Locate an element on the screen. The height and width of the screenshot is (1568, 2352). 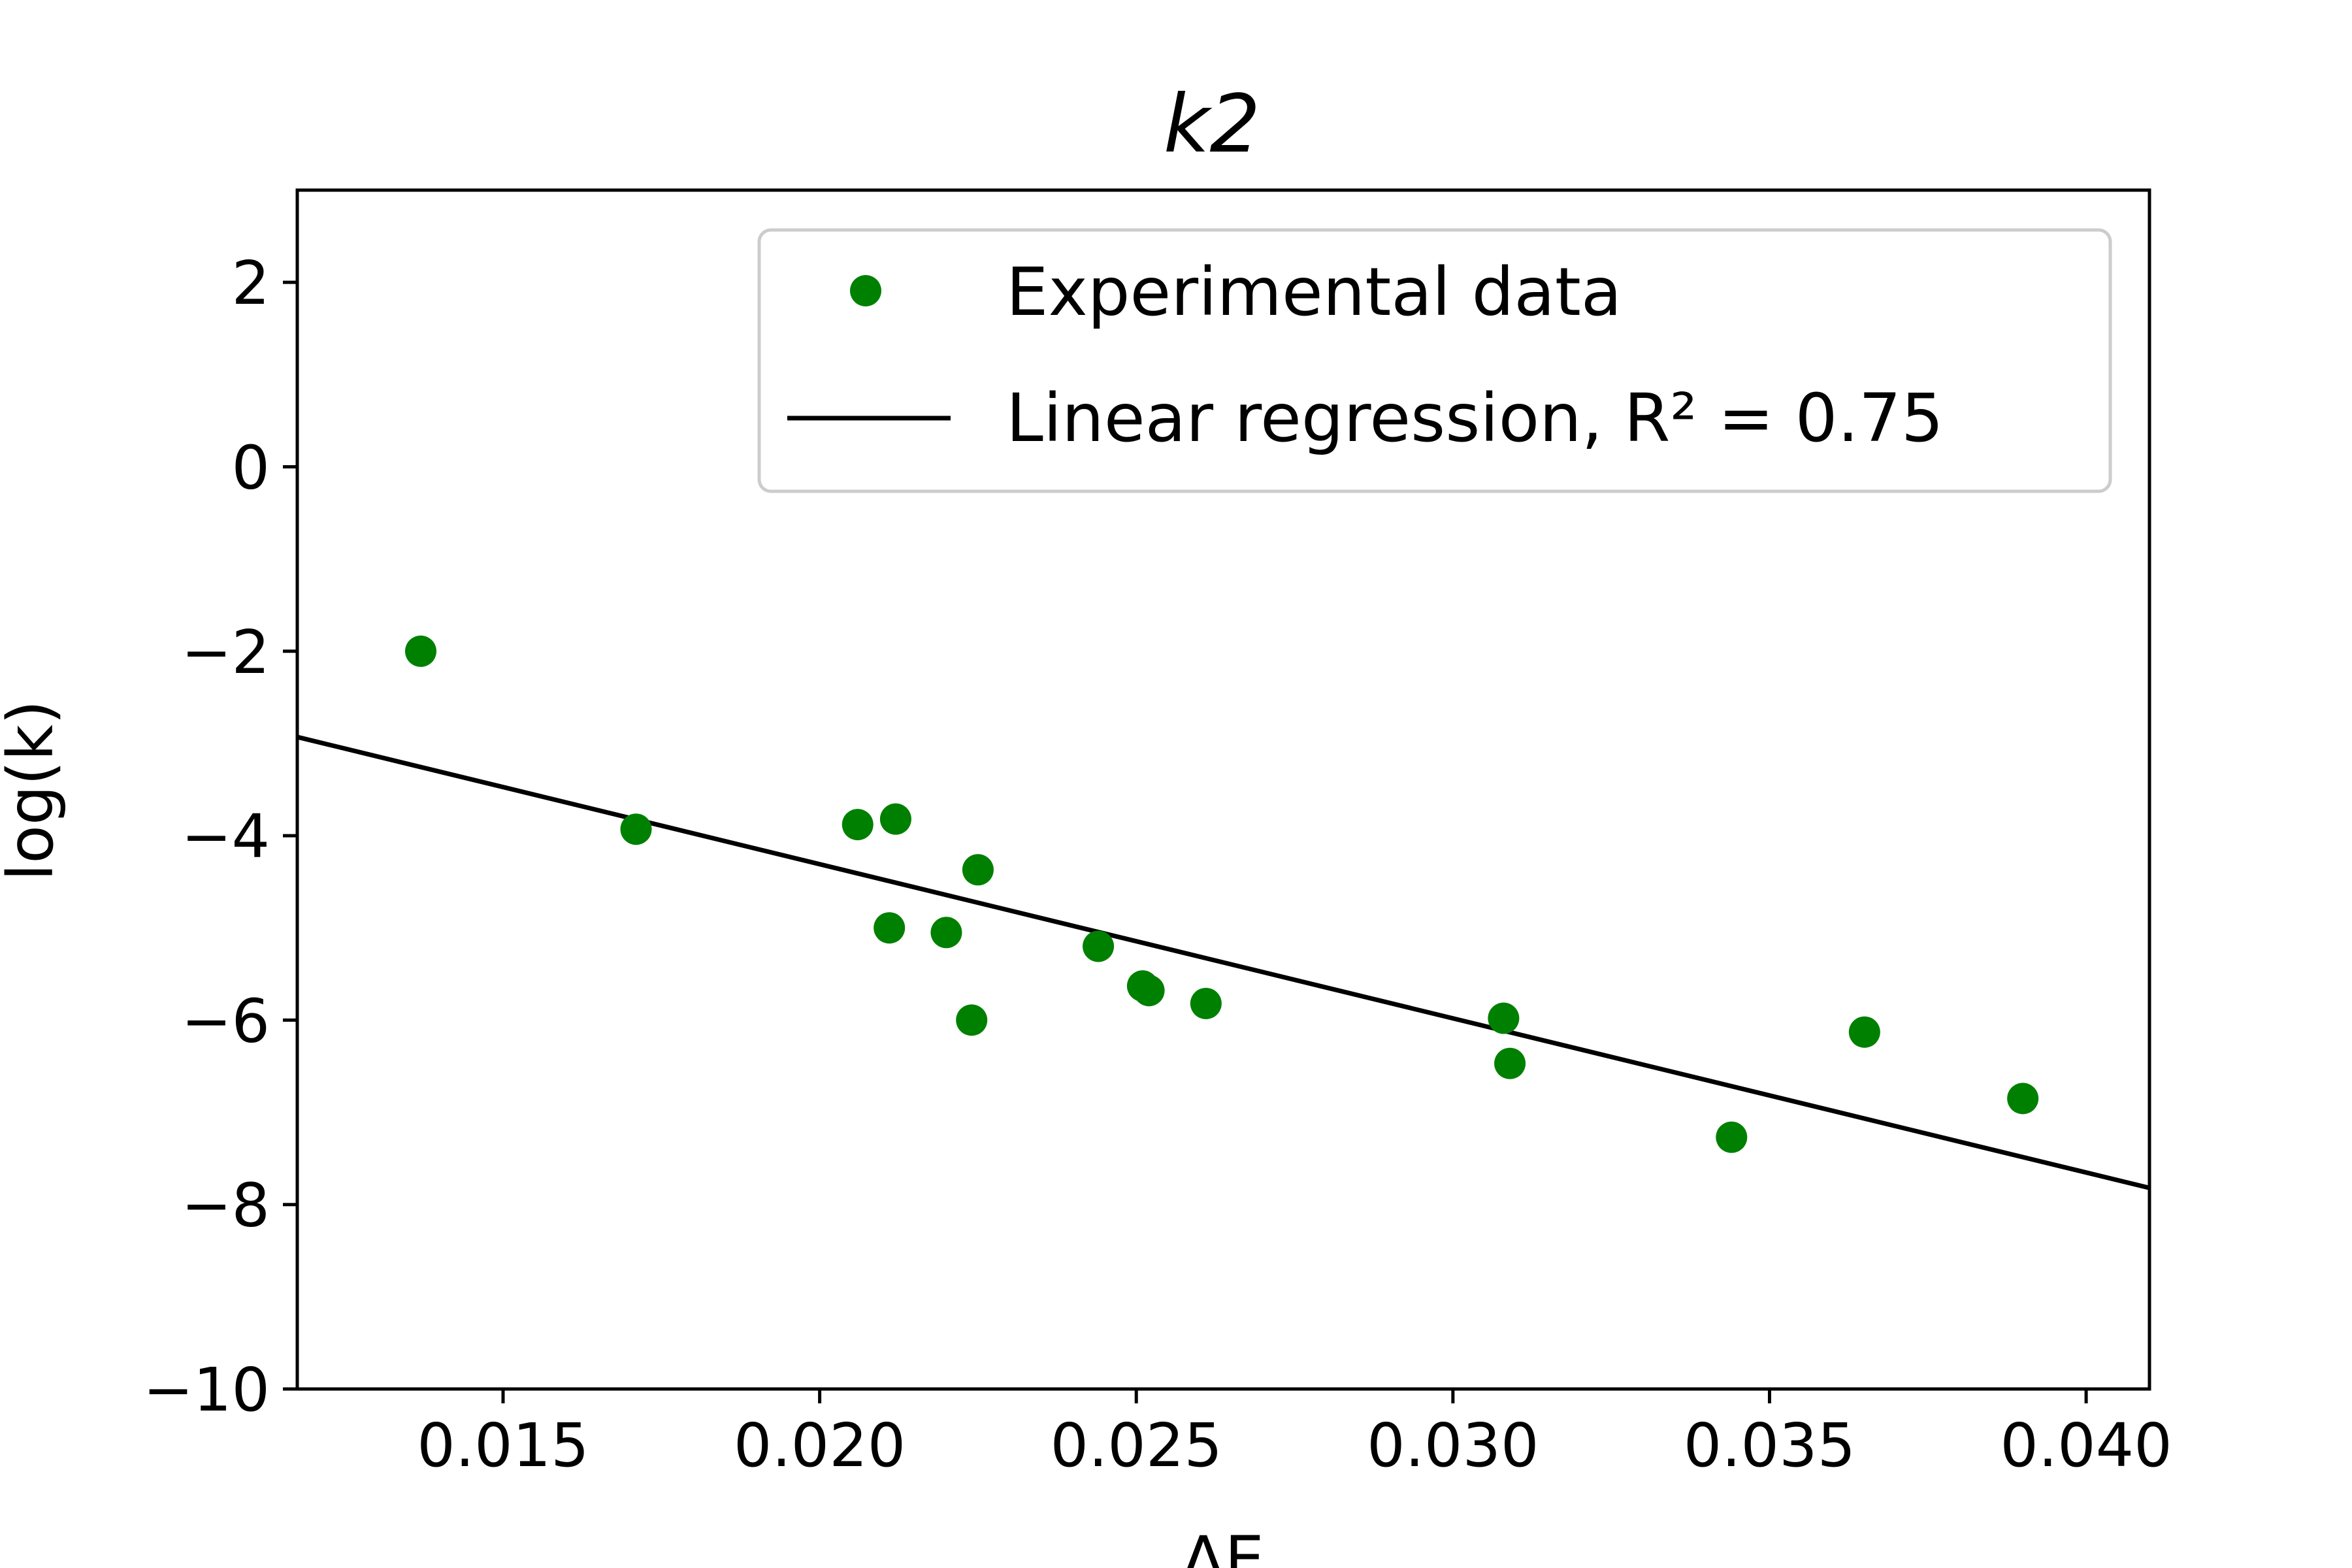
x-axis: 0.015 0.020 0.025 0.030 0.035 0.040 is located at coordinates (1294, 1434).